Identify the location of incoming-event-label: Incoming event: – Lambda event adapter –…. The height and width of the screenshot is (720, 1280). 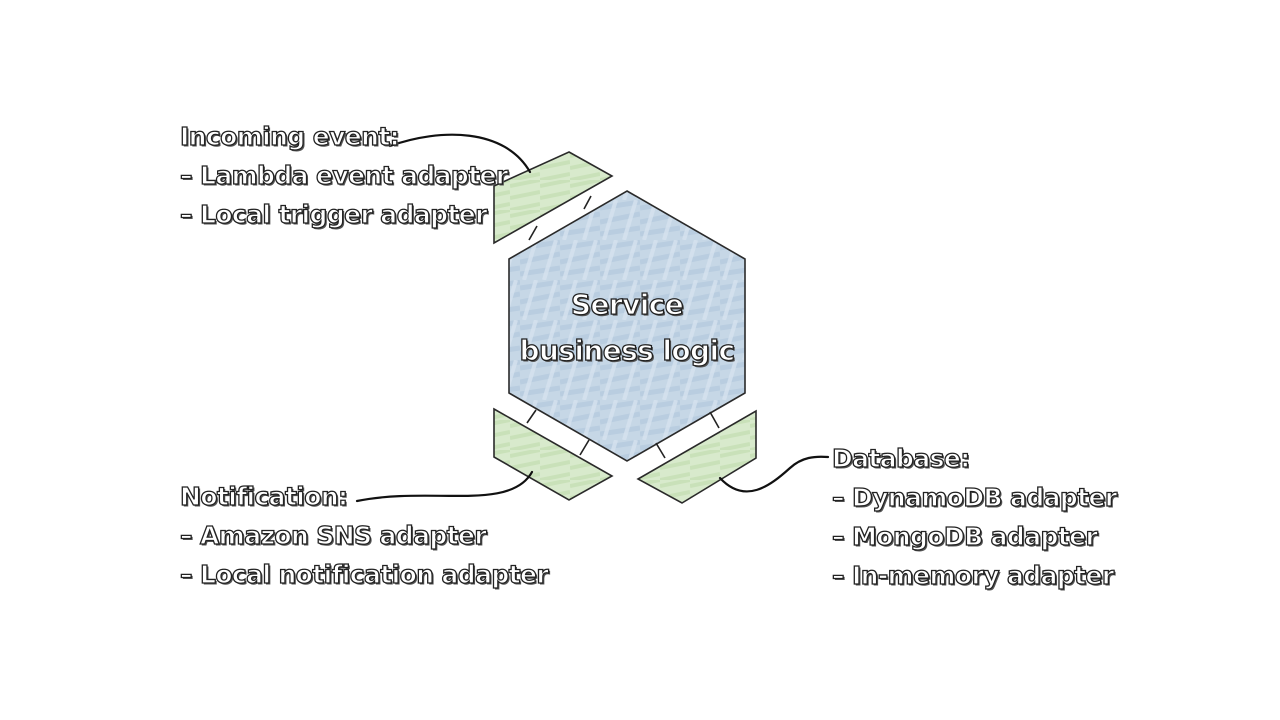
(344, 175).